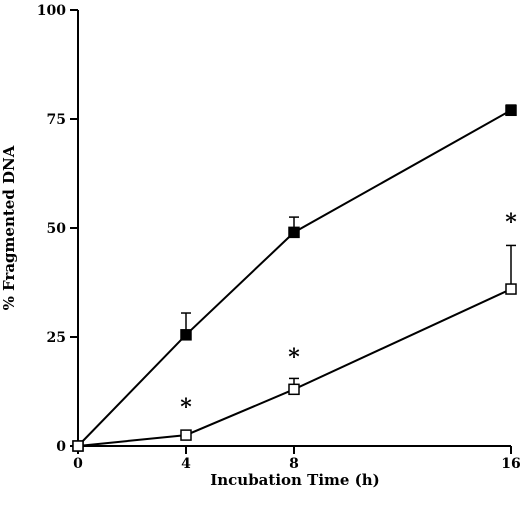 This screenshot has width=520, height=517. I want to click on y-tick-label: 0, so click(61, 447).